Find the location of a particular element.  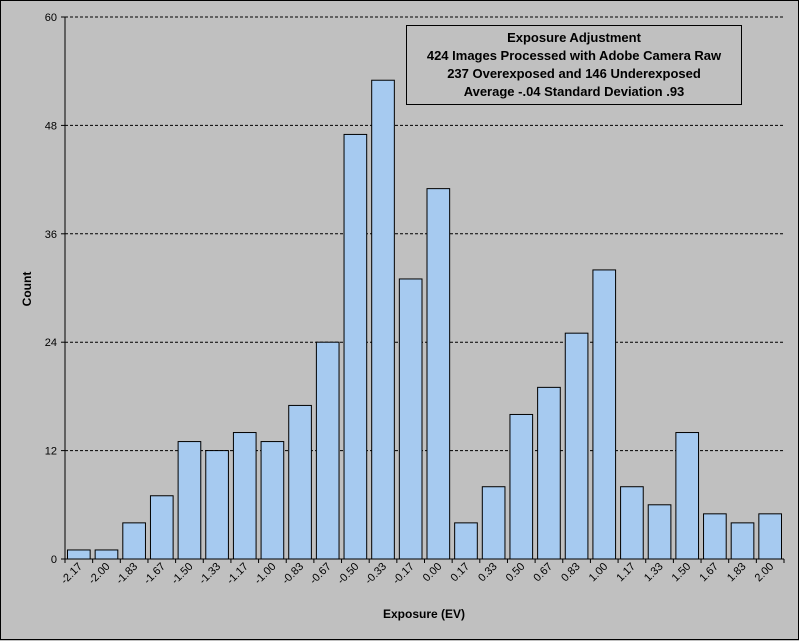

y-tick-label: 24 is located at coordinates (51, 343).